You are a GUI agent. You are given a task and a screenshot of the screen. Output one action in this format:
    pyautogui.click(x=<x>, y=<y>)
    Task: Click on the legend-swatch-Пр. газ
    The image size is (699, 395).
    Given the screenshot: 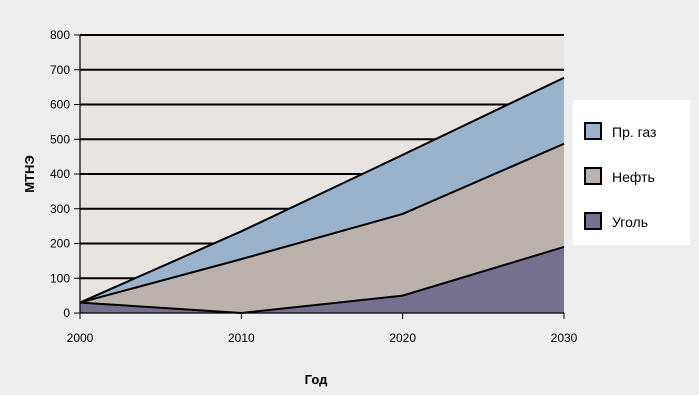 What is the action you would take?
    pyautogui.click(x=593, y=131)
    